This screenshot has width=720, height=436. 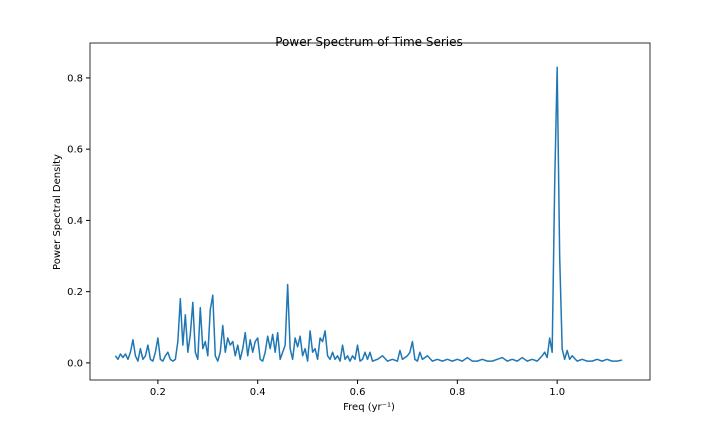 What do you see at coordinates (358, 392) in the screenshot?
I see `x-tick-label: 0.6` at bounding box center [358, 392].